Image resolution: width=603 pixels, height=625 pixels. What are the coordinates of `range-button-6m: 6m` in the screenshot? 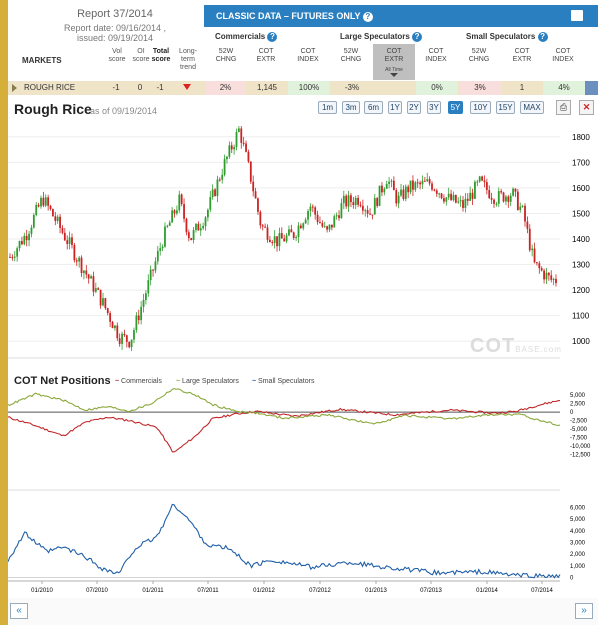 It's located at (373, 107).